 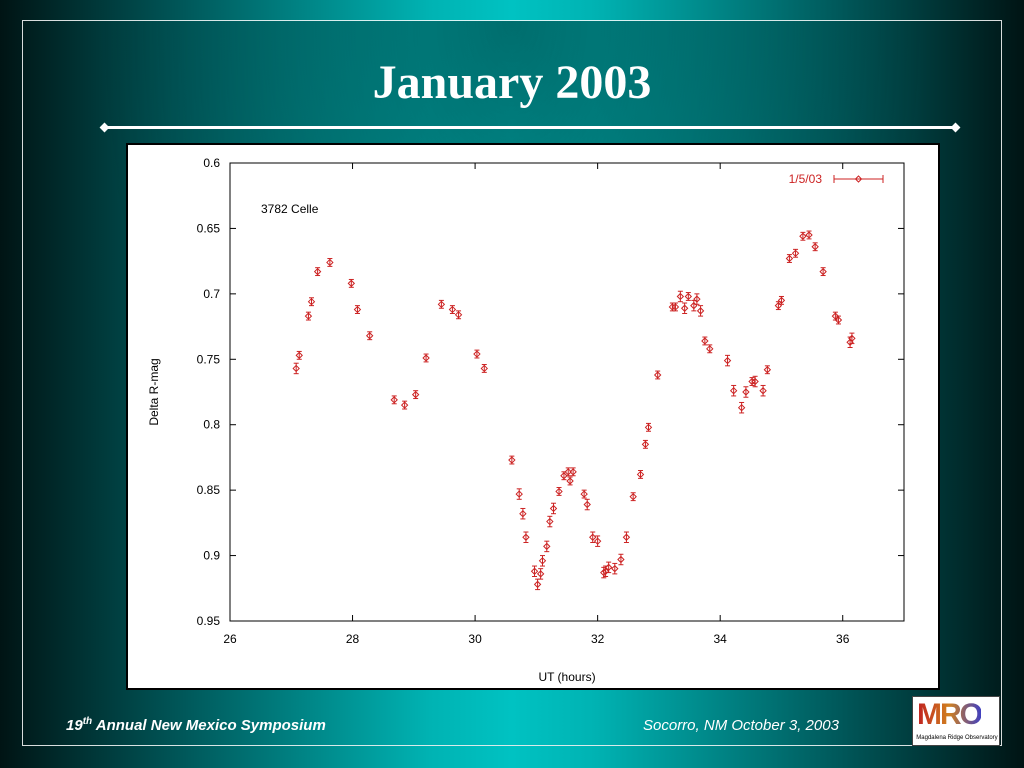 I want to click on footer-location-date: Socorro, NM October 3, 2003, so click(x=741, y=725).